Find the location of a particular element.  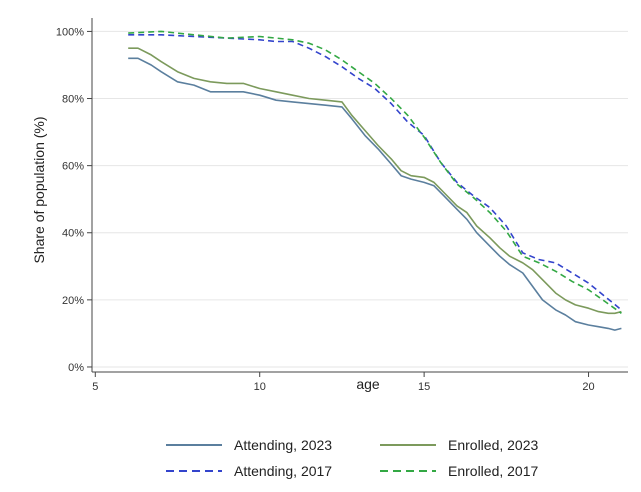

legend-label-3: Enrolled, 2017 is located at coordinates (493, 471).